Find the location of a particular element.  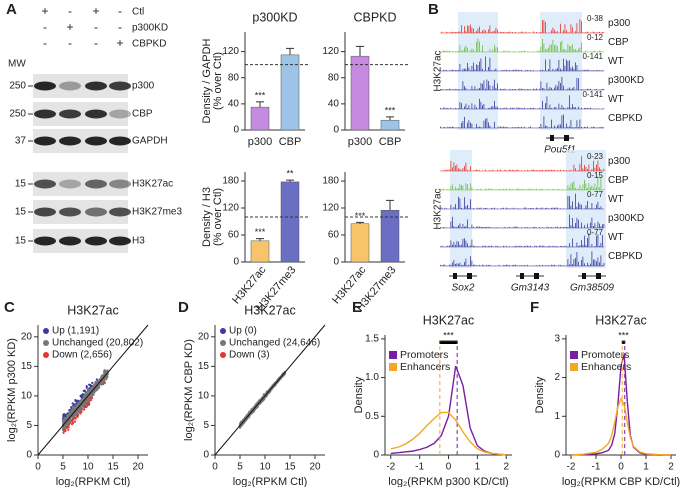

sign: + is located at coordinates (69, 27).